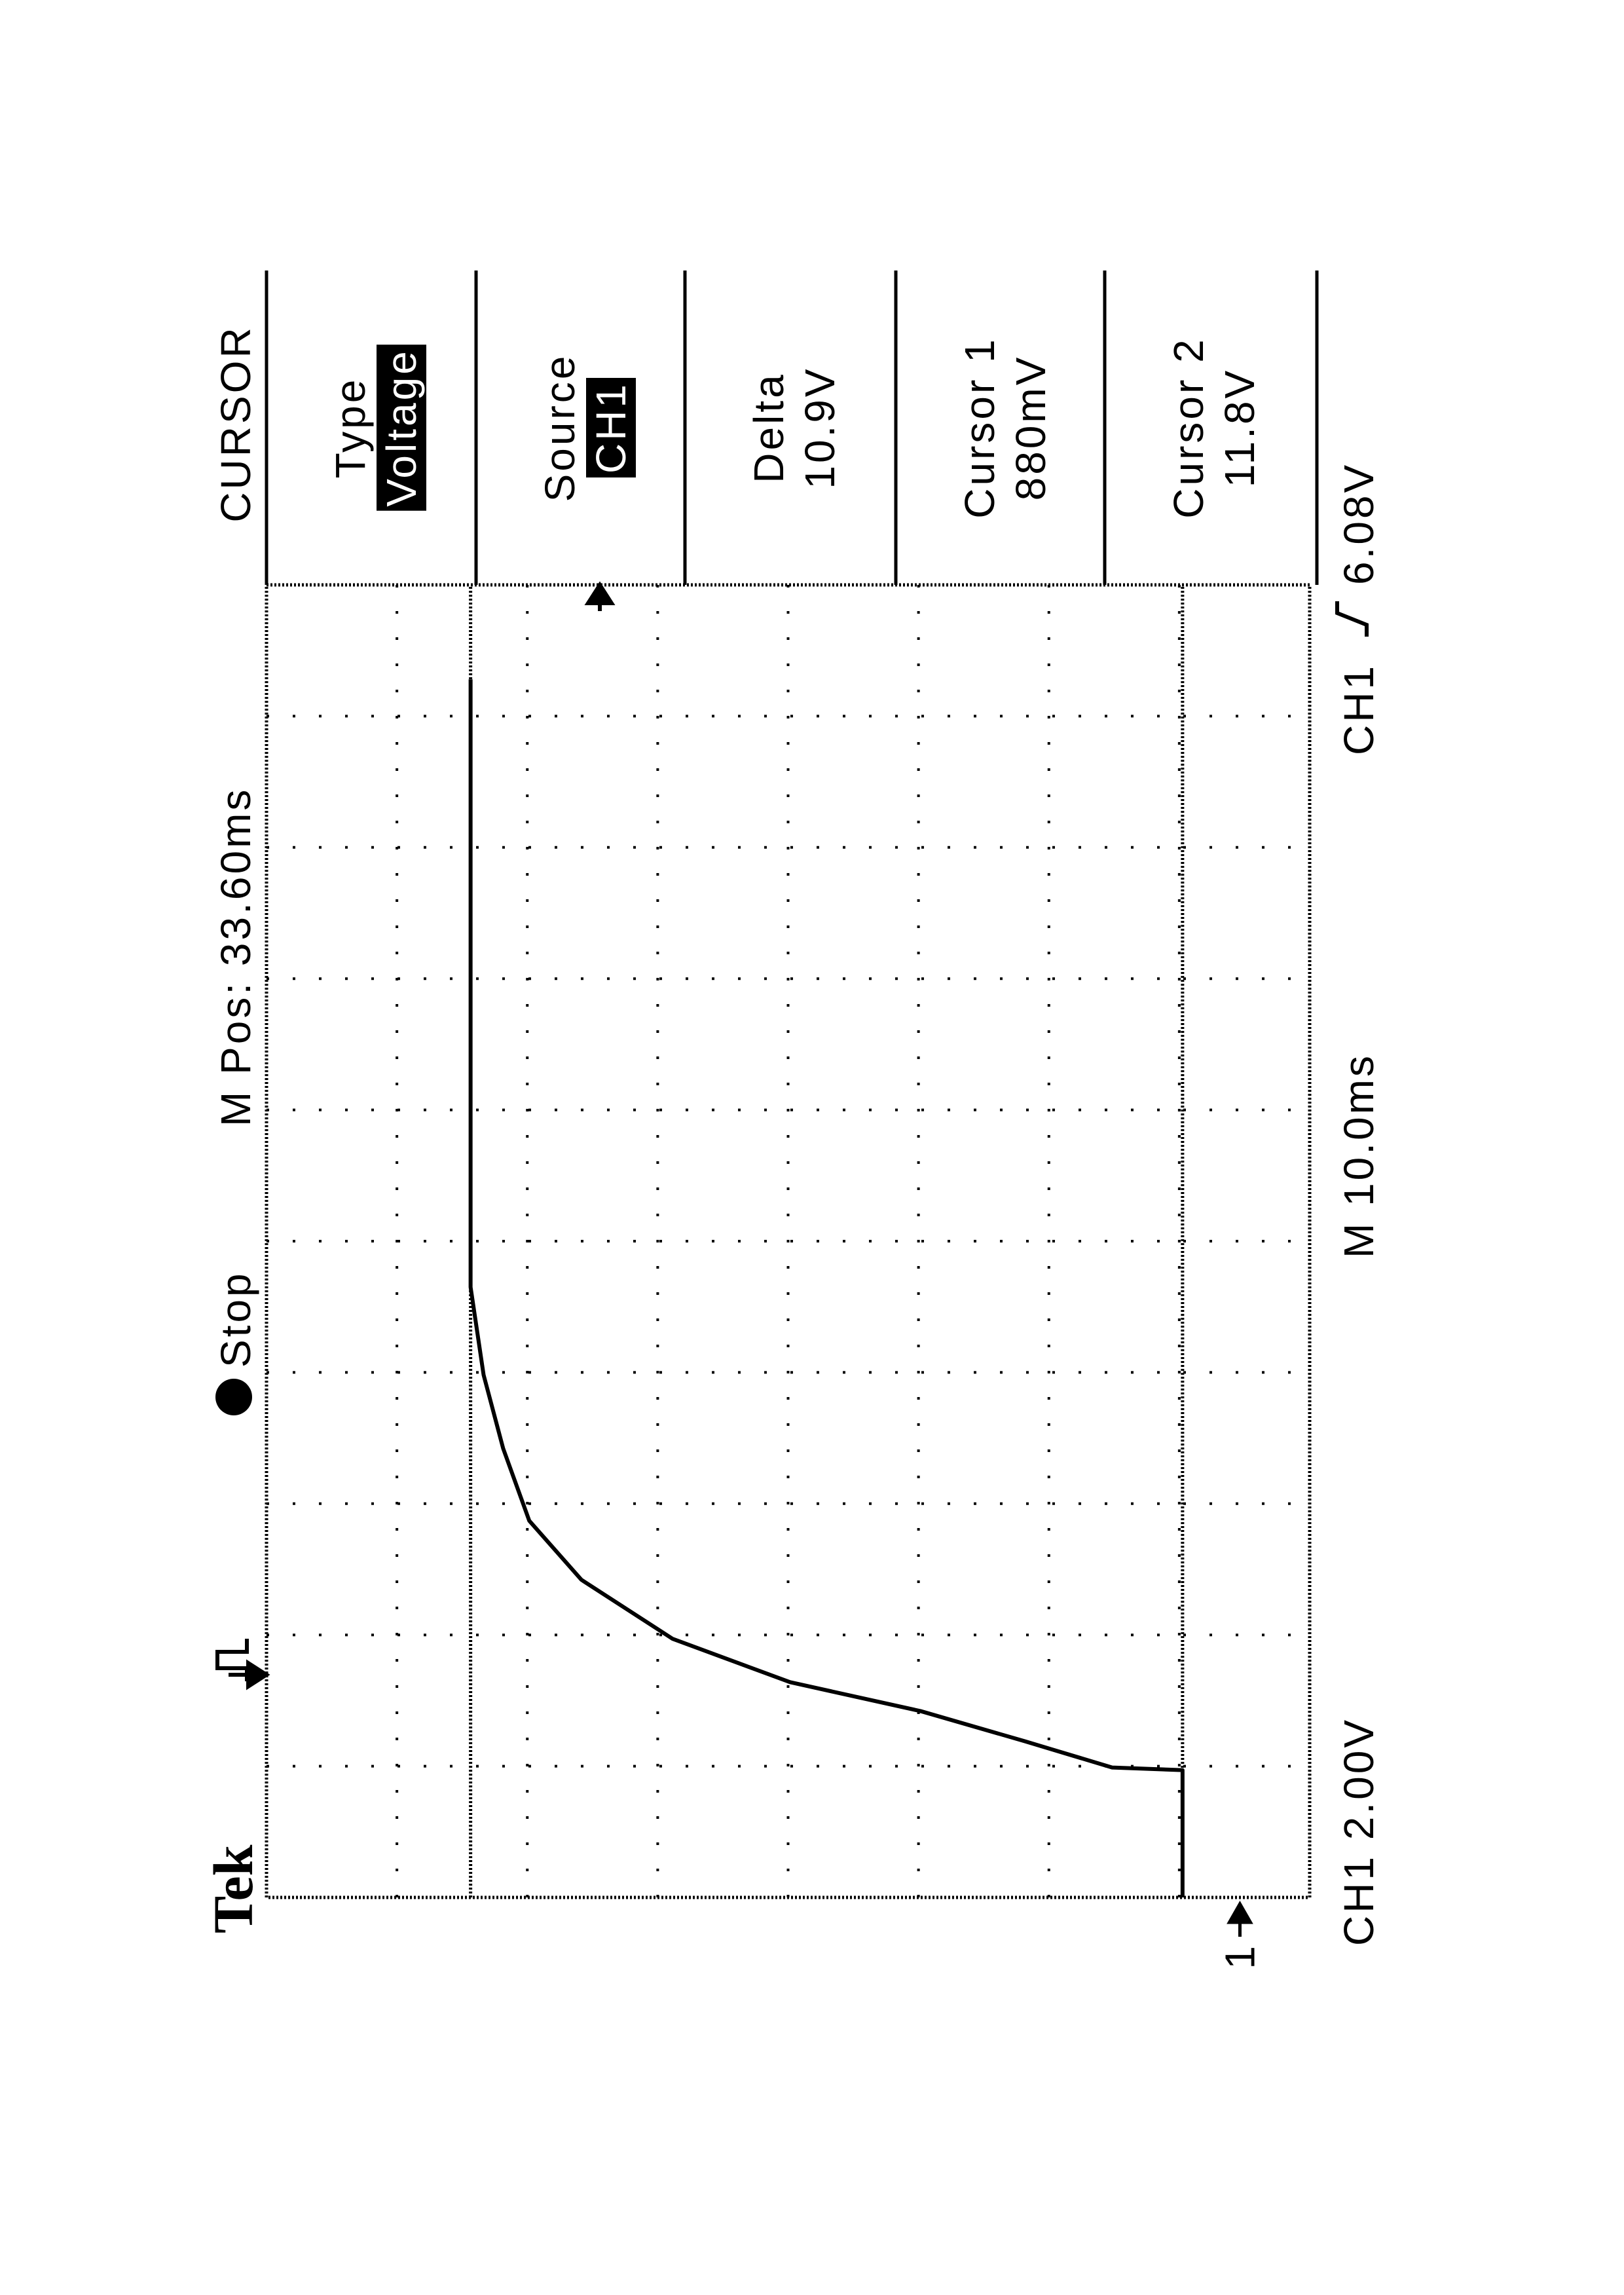 Image resolution: width=1624 pixels, height=2295 pixels. I want to click on menu-value: 880mV, so click(1030, 428).